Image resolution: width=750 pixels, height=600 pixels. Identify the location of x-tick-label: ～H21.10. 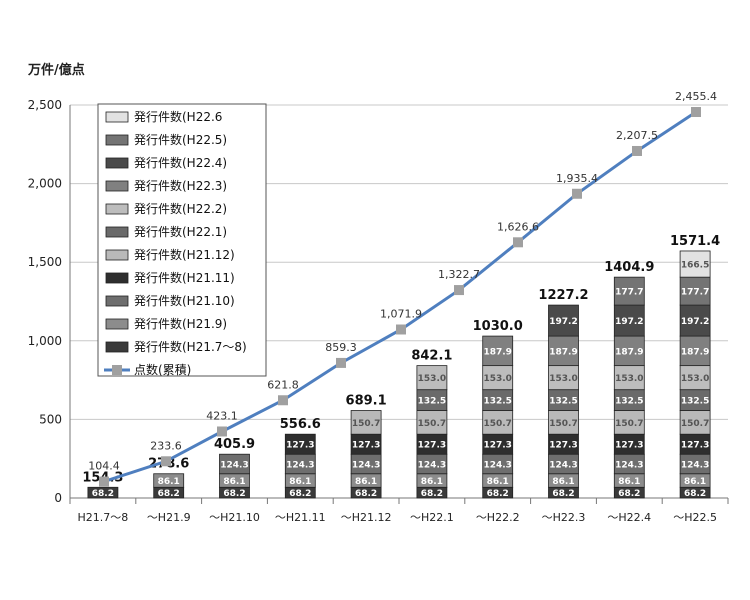
(234, 517).